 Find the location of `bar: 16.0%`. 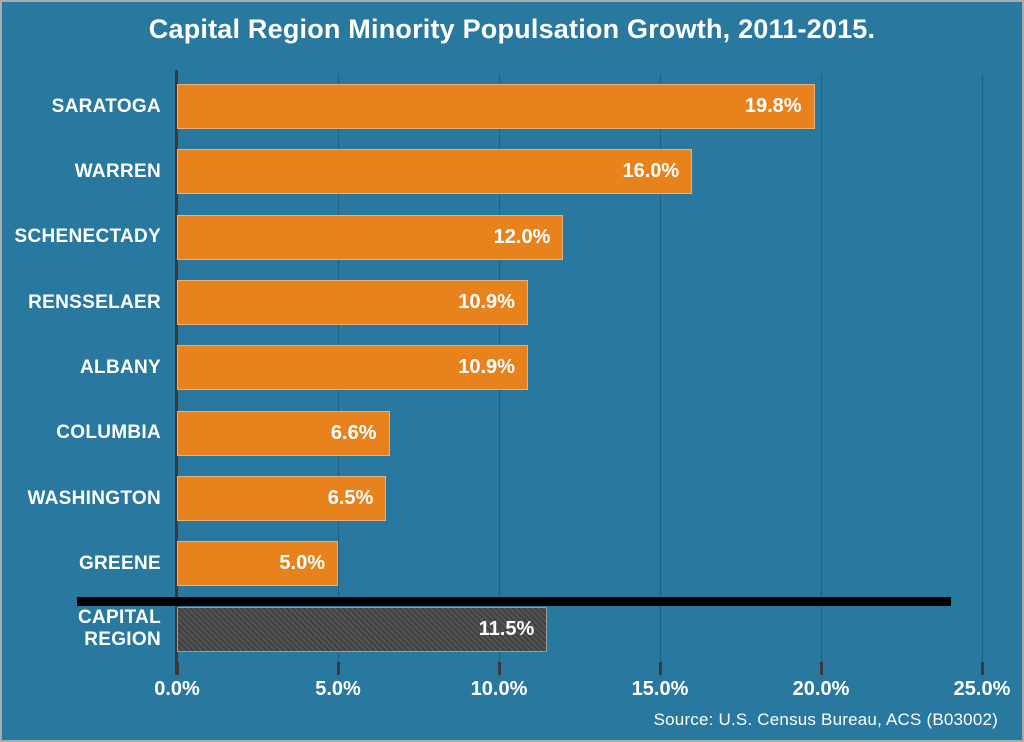

bar: 16.0% is located at coordinates (435, 172).